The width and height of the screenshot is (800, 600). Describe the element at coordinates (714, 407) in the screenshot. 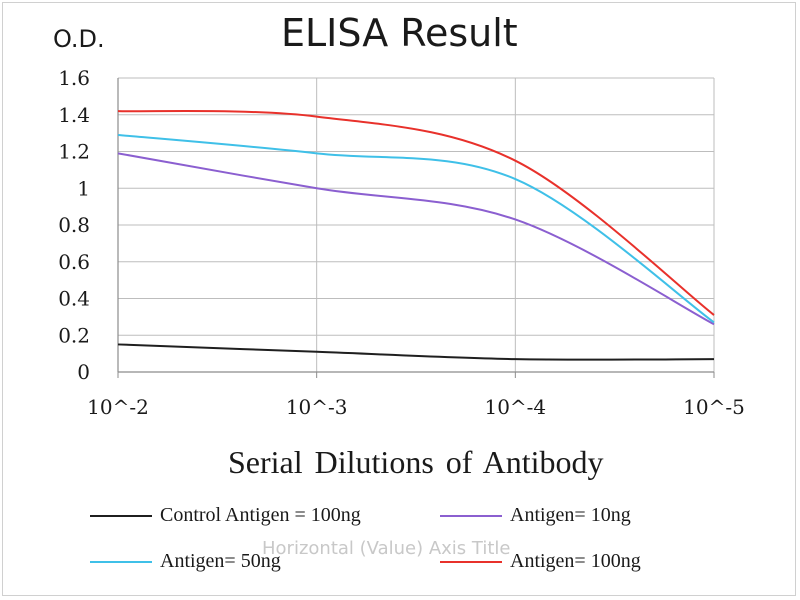

I see `x-tick-label: 10^-5` at that location.